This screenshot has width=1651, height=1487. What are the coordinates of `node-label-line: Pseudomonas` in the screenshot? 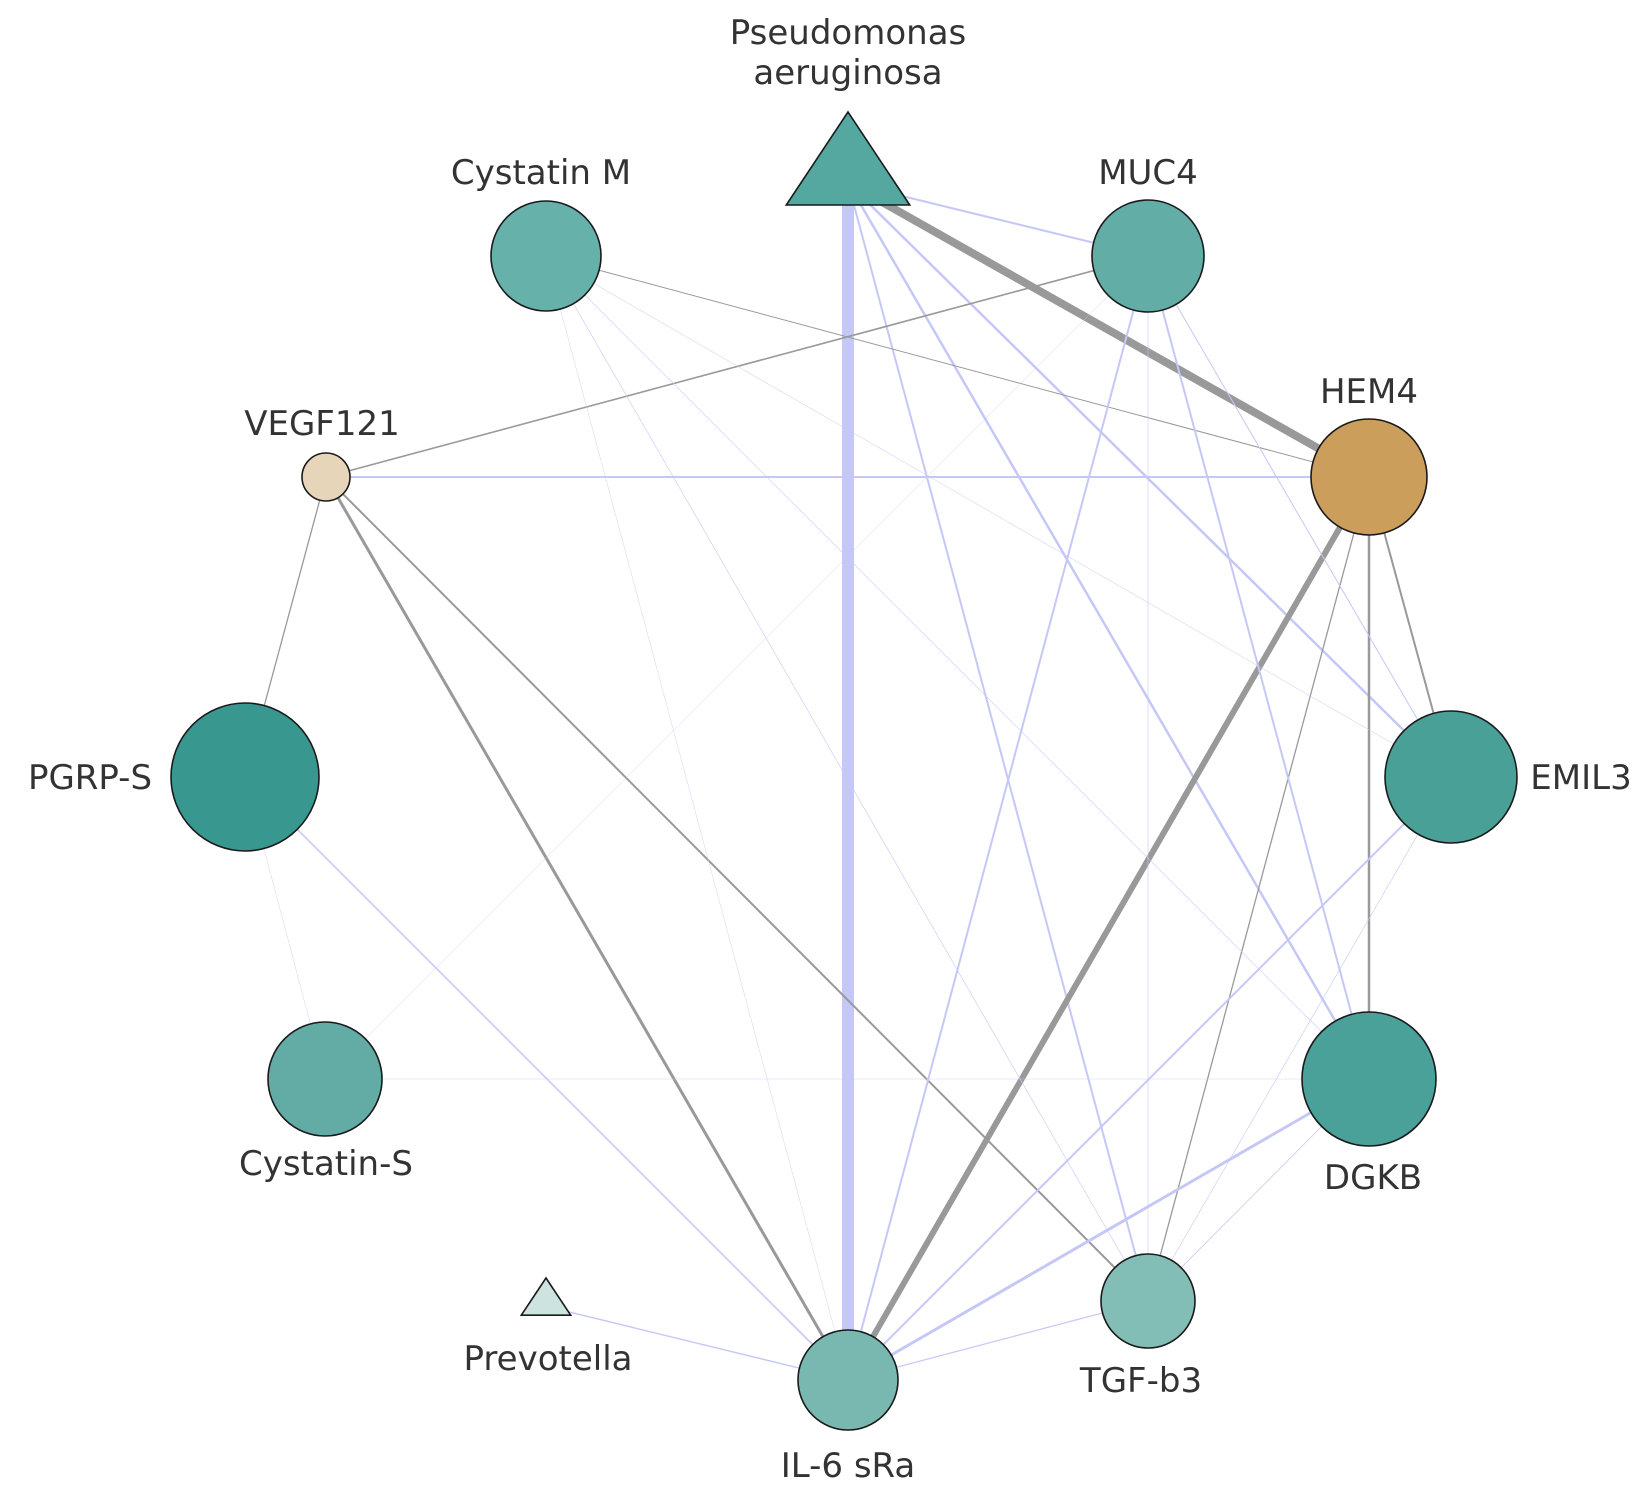 It's located at (848, 33).